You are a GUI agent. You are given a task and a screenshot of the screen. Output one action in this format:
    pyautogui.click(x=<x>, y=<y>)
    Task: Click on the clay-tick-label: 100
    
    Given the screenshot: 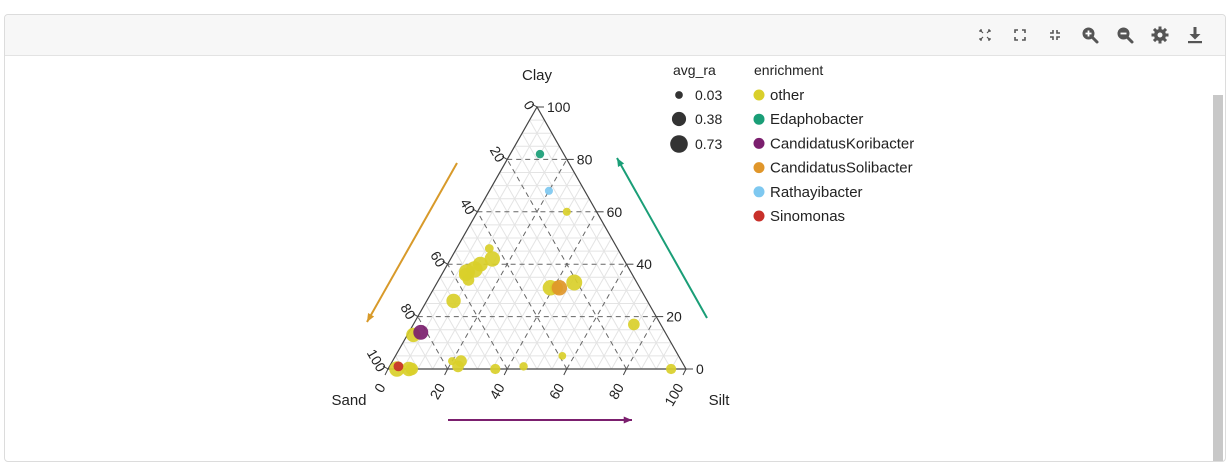 What is the action you would take?
    pyautogui.click(x=559, y=107)
    